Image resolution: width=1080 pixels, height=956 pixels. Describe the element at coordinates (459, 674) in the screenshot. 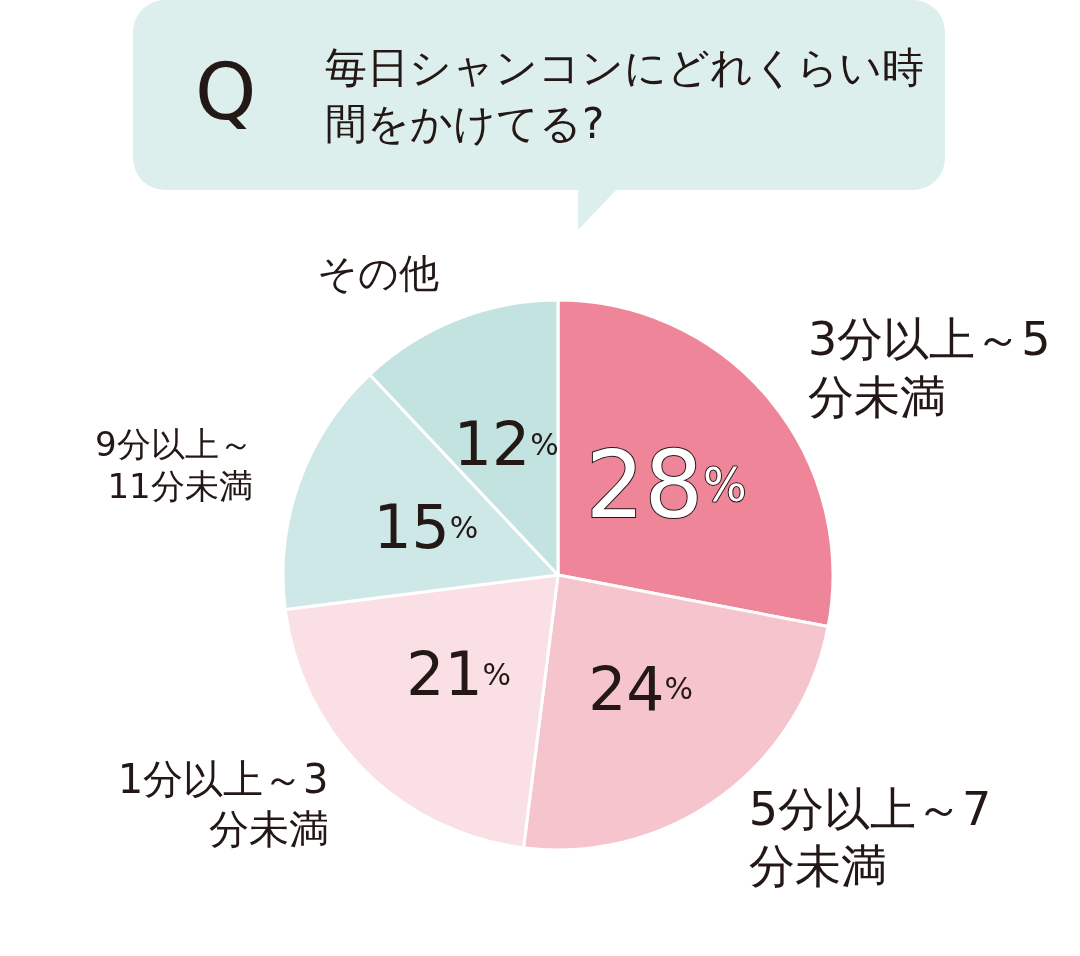

I see `data-label: 21%` at that location.